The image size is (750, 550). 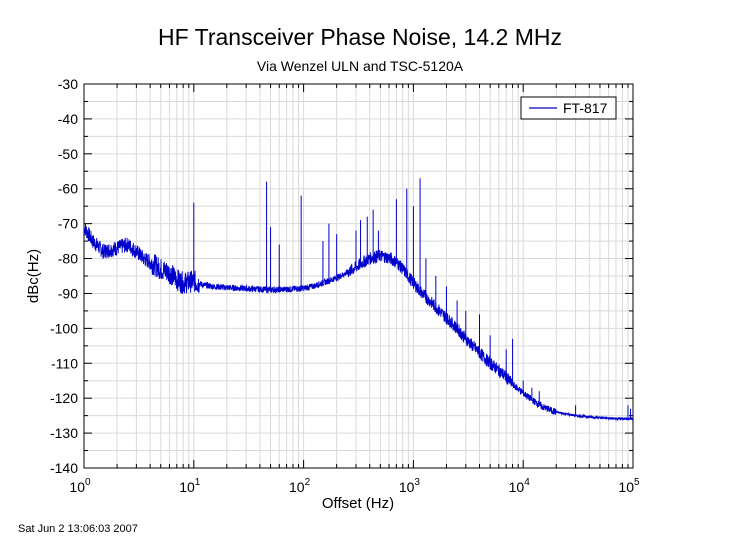 I want to click on legend: FT-817, so click(x=568, y=108).